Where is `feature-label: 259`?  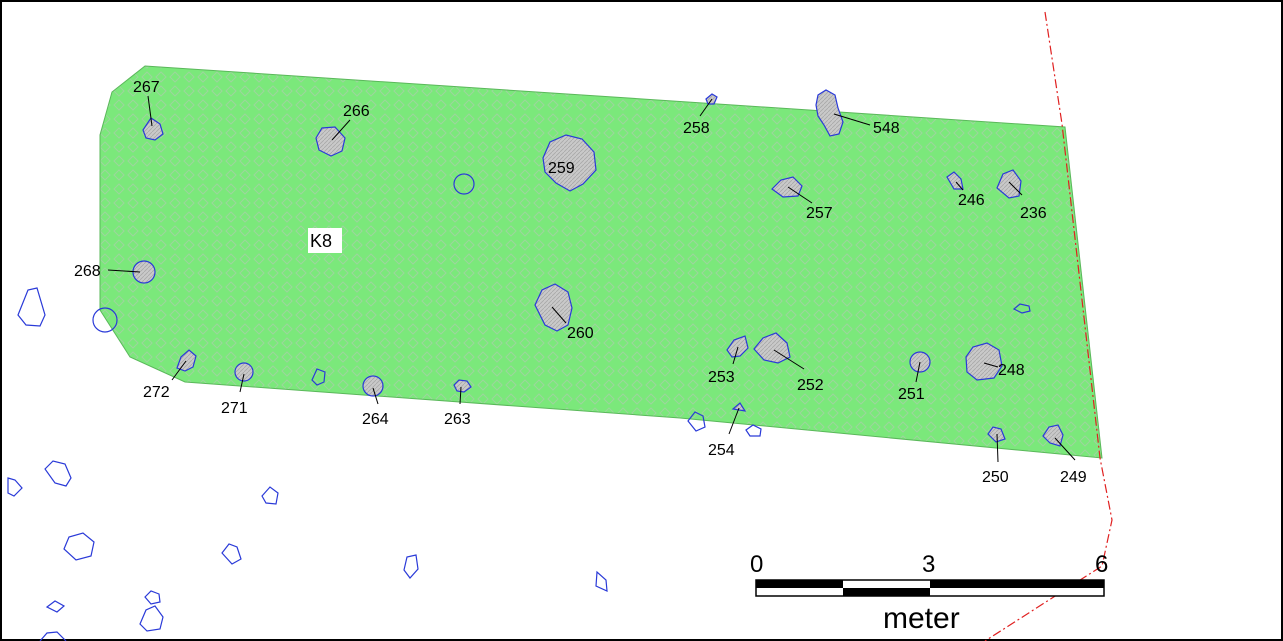
feature-label: 259 is located at coordinates (561, 168).